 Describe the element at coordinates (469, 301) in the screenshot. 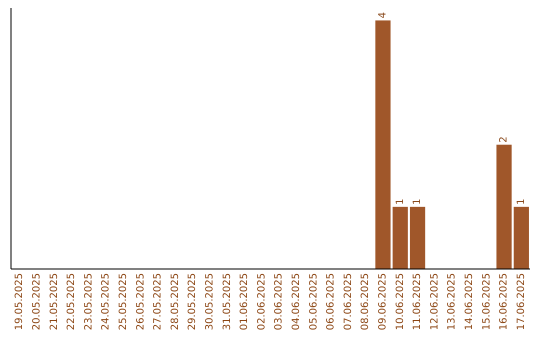

I see `x-tick-label: 14.06.2025` at that location.